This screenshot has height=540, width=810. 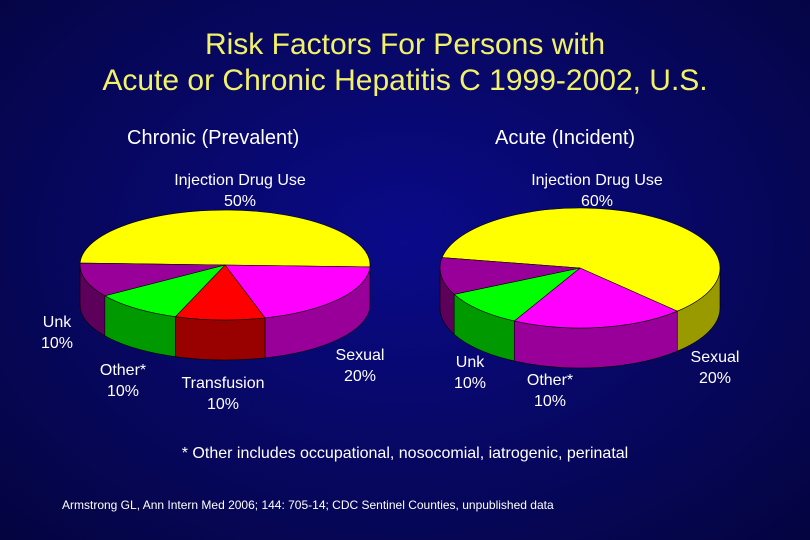 I want to click on chronic-label-injection-drug-use: Injection Drug Use 50%, so click(x=240, y=191).